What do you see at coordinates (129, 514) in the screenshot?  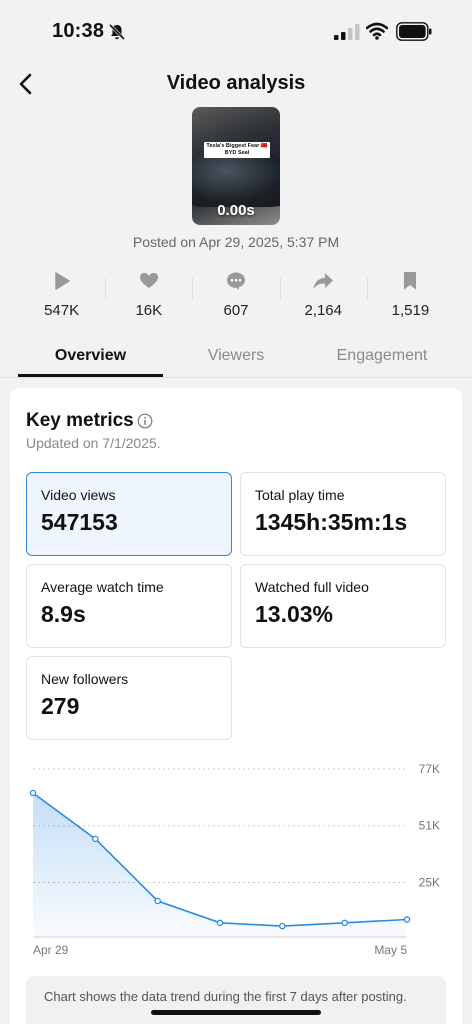 I see `metric-video-views: Video views 547153` at bounding box center [129, 514].